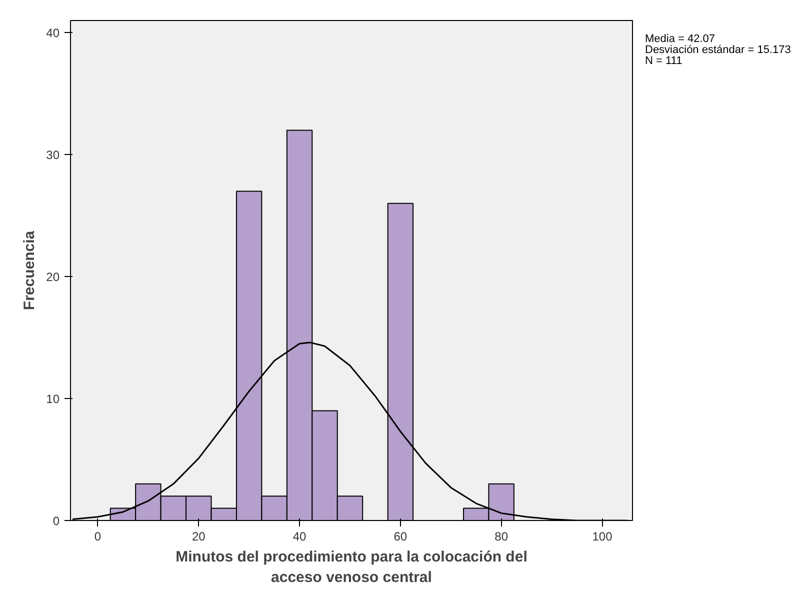 The height and width of the screenshot is (598, 812). I want to click on annotation: Media = 42.07, so click(680, 39).